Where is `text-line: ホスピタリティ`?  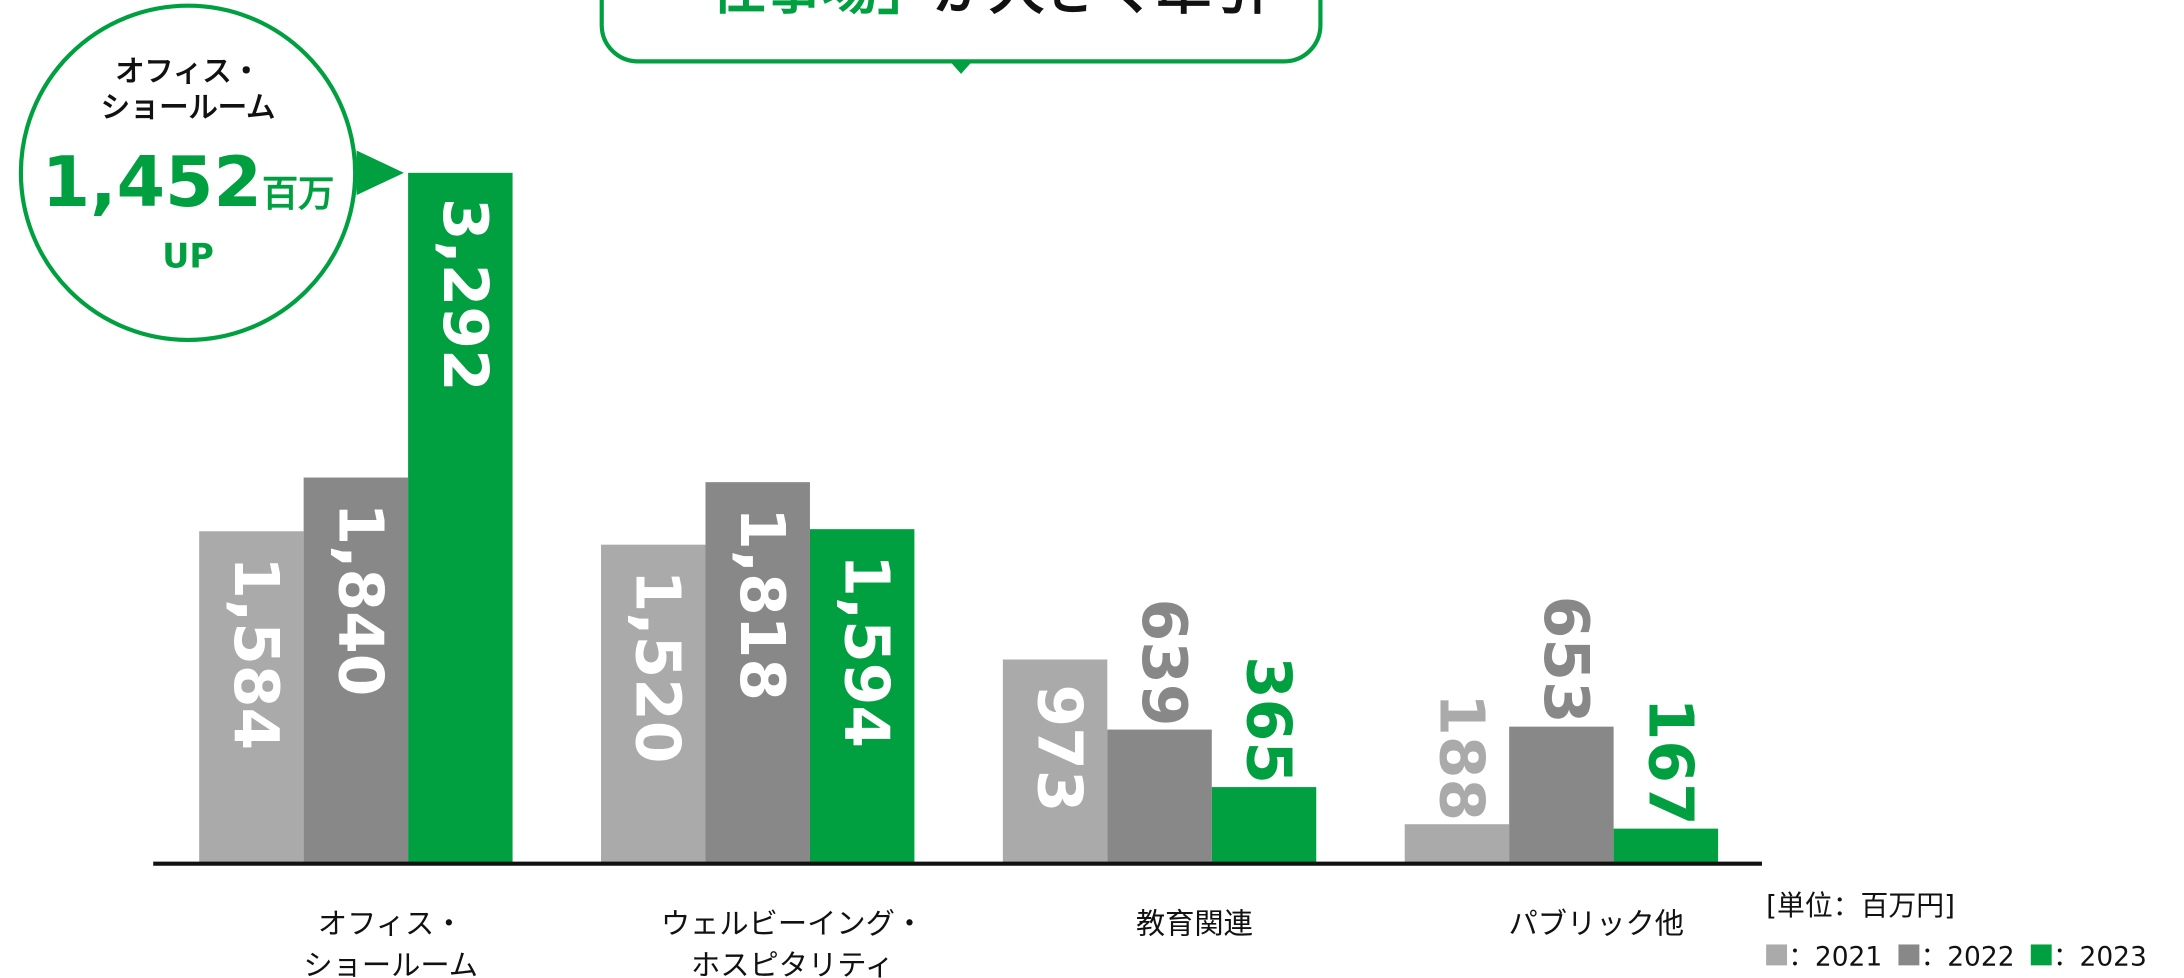
text-line: ホスピタリティ is located at coordinates (792, 963).